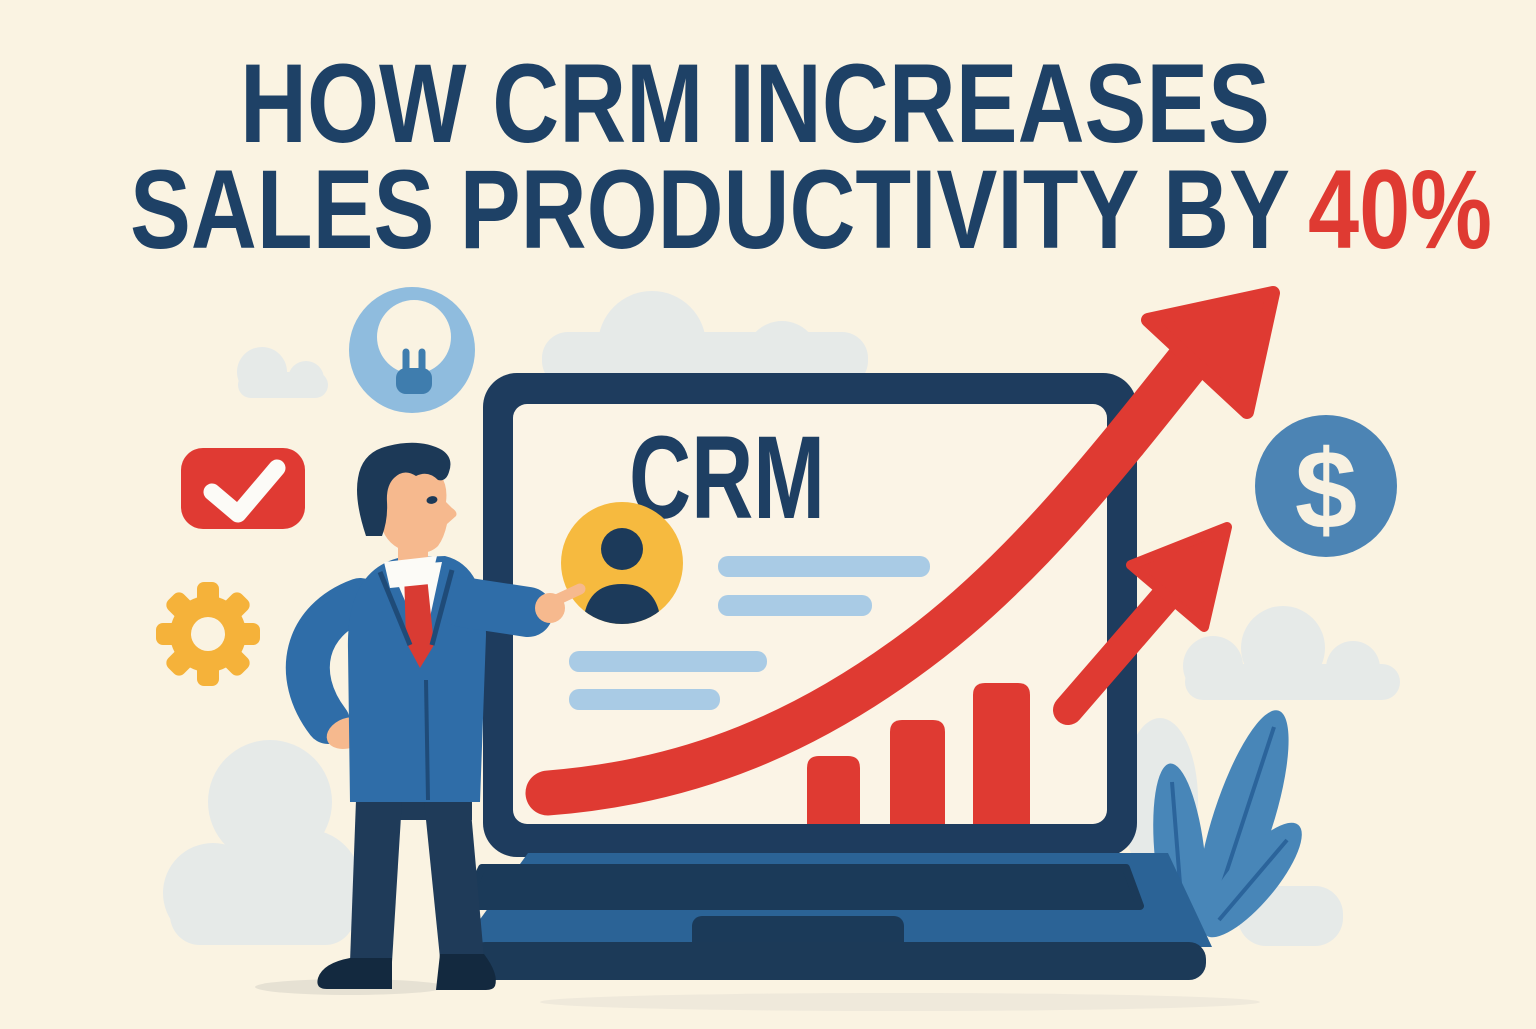  What do you see at coordinates (244, 491) in the screenshot?
I see `check-glyph` at bounding box center [244, 491].